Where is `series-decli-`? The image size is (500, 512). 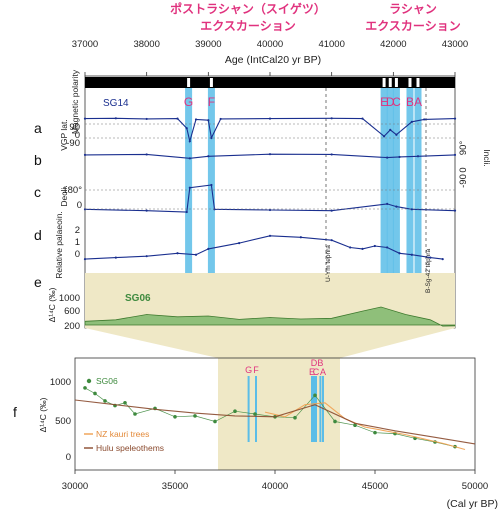 series-decli- is located at coordinates (270, 198).